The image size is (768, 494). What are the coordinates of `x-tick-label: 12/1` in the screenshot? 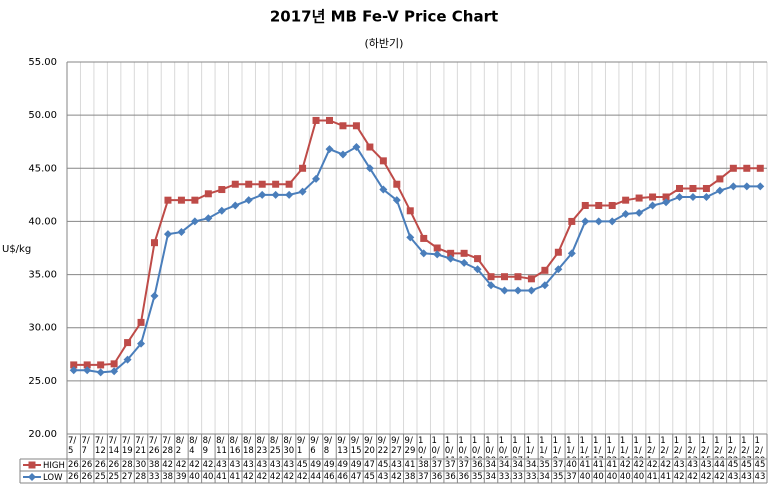 It's located at (651, 447).